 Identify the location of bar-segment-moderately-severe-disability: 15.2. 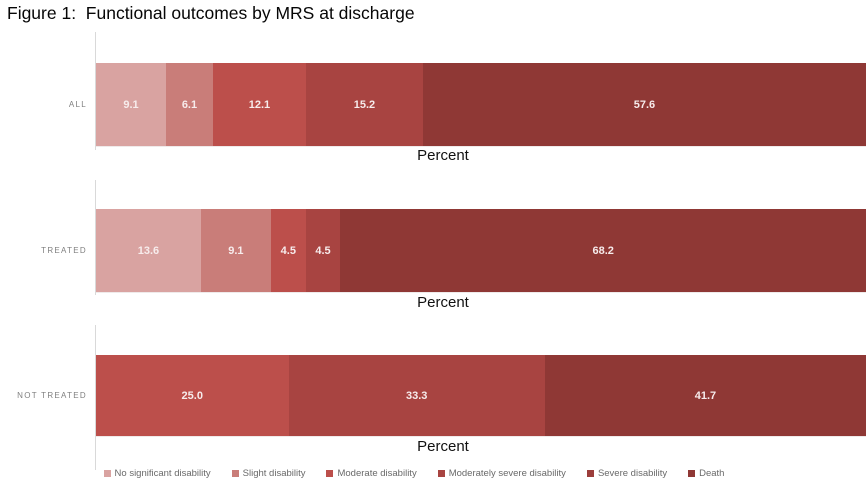
(364, 104).